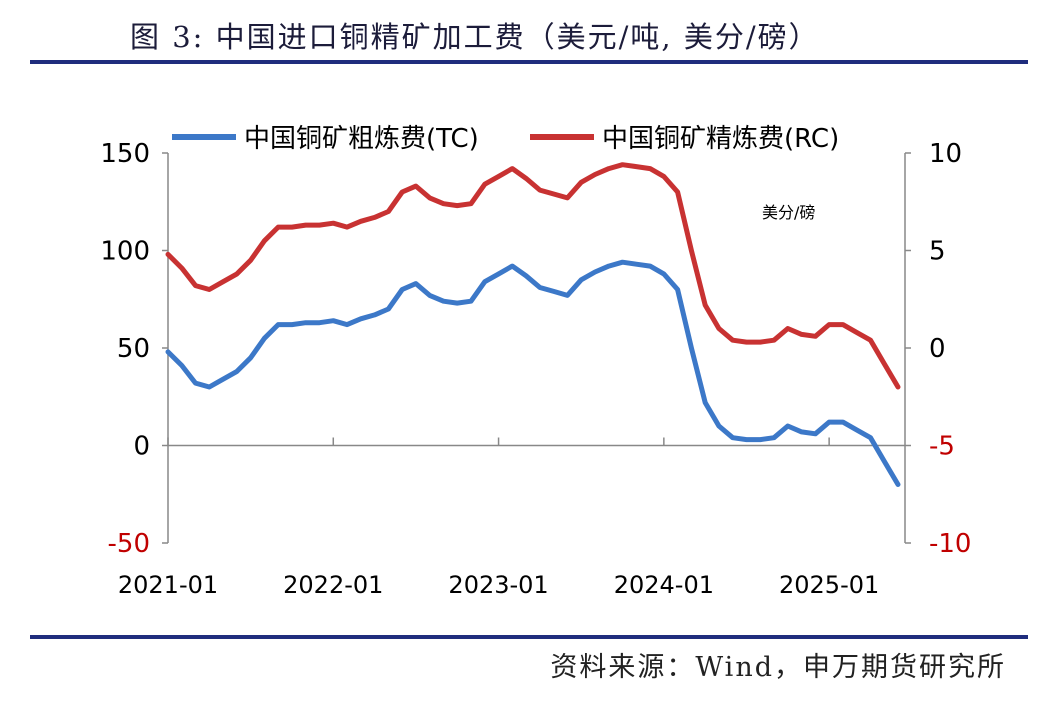  I want to click on legend-label: 中国铜矿精炼费(RC), so click(720, 139).